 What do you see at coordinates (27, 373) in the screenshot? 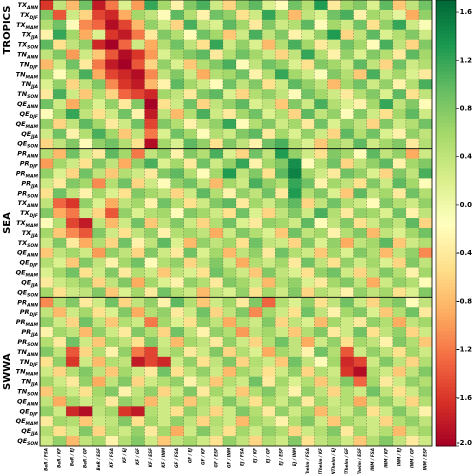
I see `row-label: TNMAM` at bounding box center [27, 373].